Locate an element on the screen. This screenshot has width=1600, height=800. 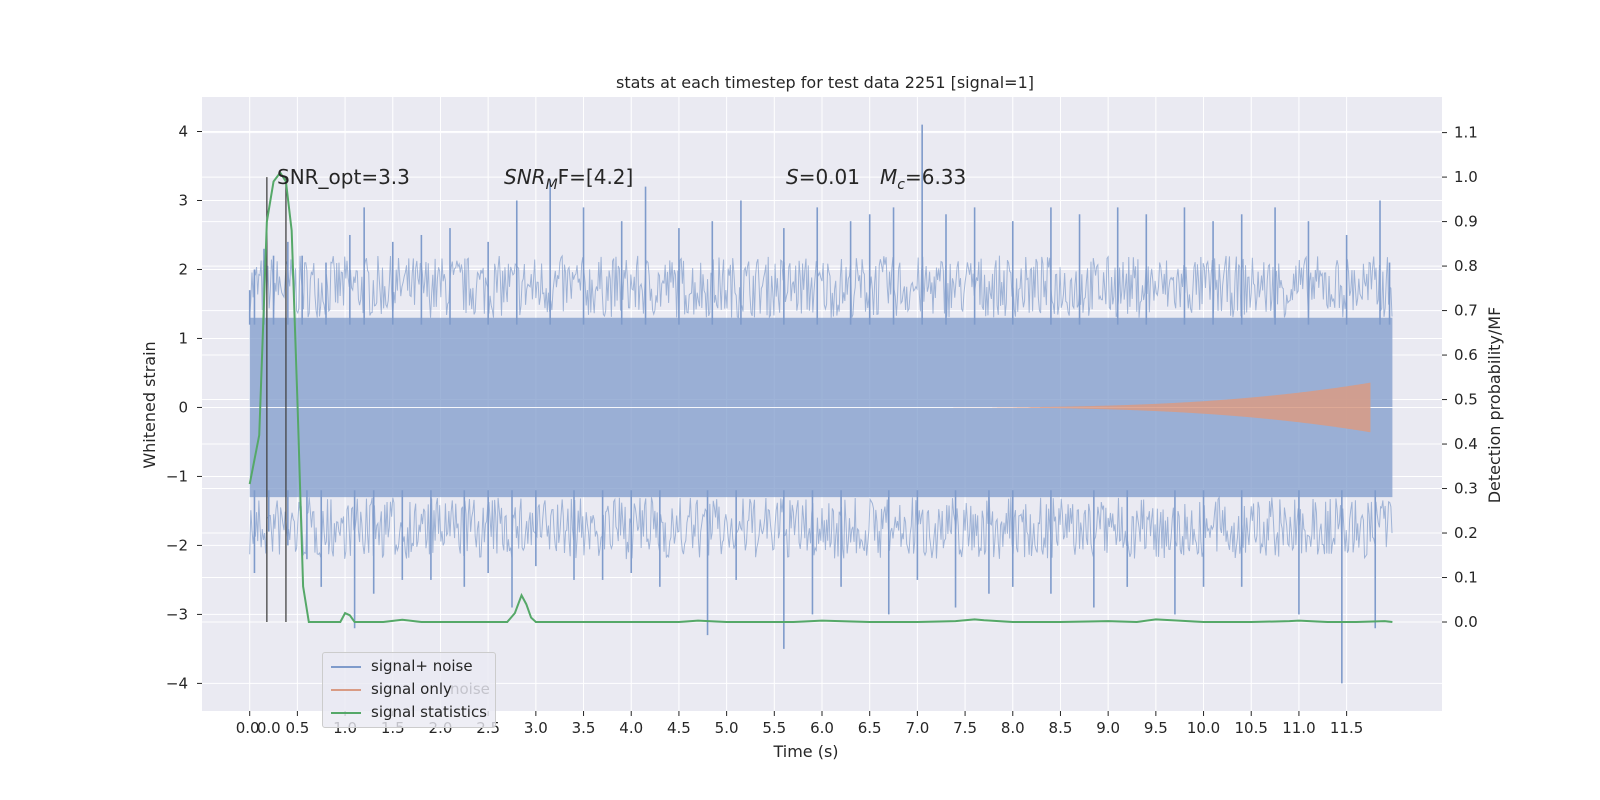
y-tick-label: 1 is located at coordinates (183, 338).